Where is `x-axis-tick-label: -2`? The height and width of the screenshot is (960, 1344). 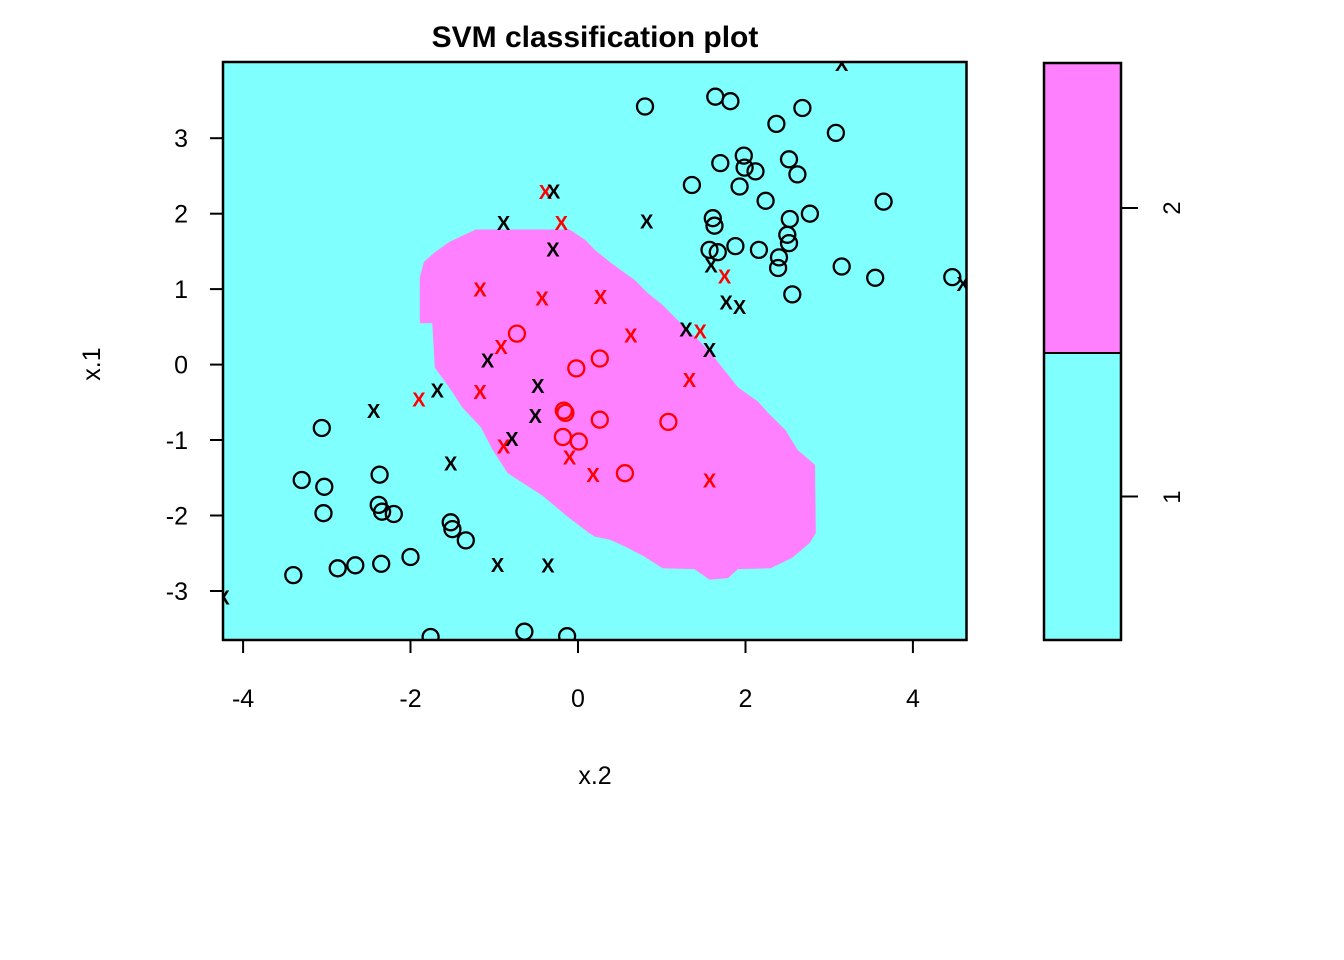 x-axis-tick-label: -2 is located at coordinates (410, 699).